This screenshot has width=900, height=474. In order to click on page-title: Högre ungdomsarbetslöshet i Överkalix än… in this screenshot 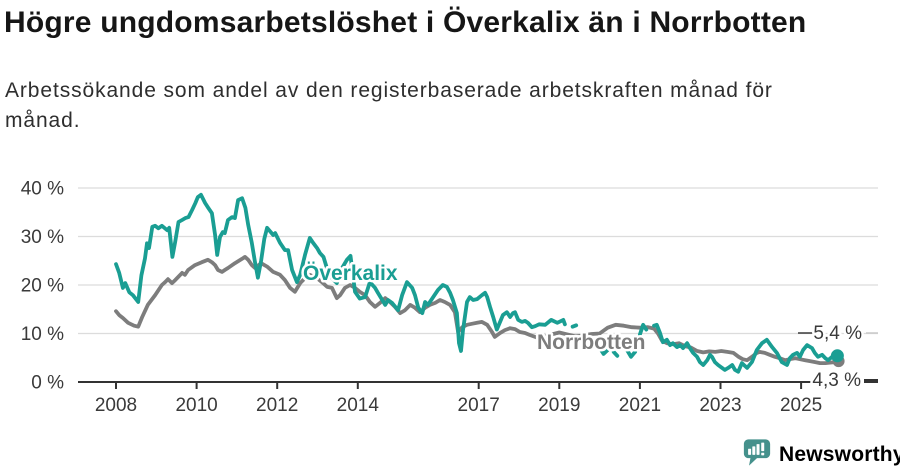, I will do `click(405, 22)`.